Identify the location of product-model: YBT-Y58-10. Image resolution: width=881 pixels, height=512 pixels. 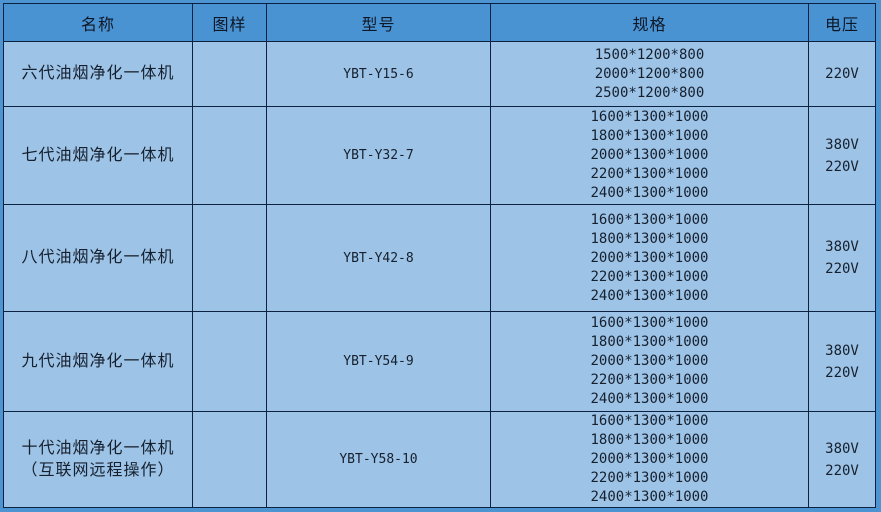
(378, 459).